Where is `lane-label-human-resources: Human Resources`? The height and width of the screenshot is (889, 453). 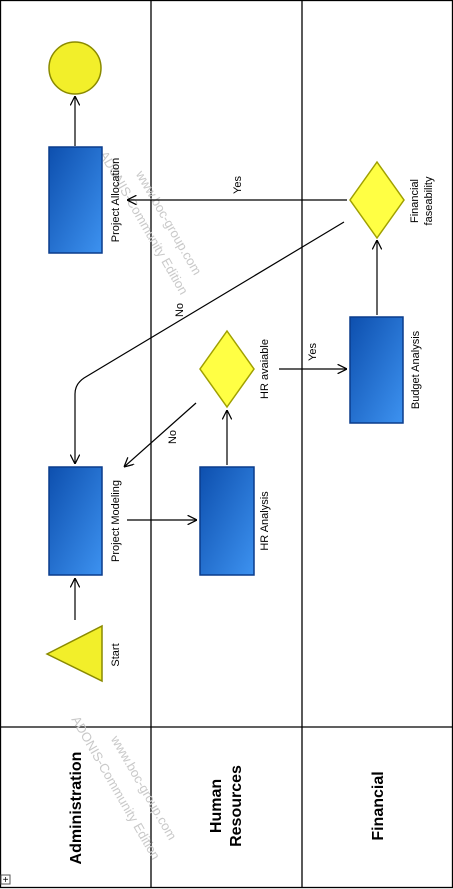 lane-label-human-resources: Human Resources is located at coordinates (226, 806).